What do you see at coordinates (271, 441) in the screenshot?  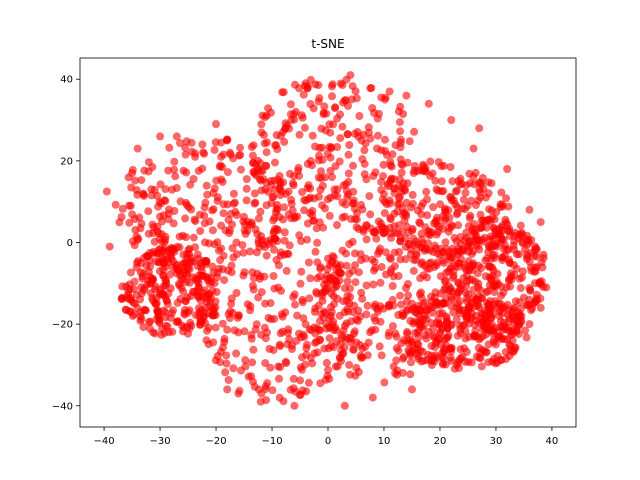 I see `x-tick-label: −10` at bounding box center [271, 441].